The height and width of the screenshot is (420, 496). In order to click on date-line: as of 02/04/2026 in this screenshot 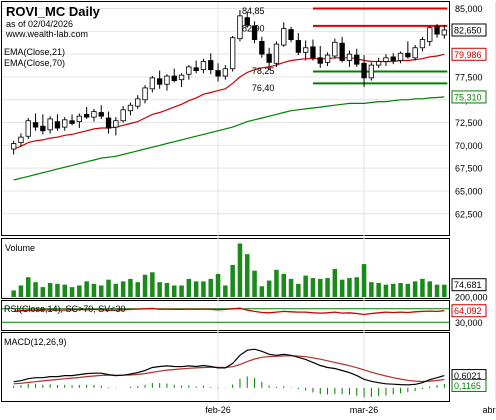, I will do `click(39, 24)`.